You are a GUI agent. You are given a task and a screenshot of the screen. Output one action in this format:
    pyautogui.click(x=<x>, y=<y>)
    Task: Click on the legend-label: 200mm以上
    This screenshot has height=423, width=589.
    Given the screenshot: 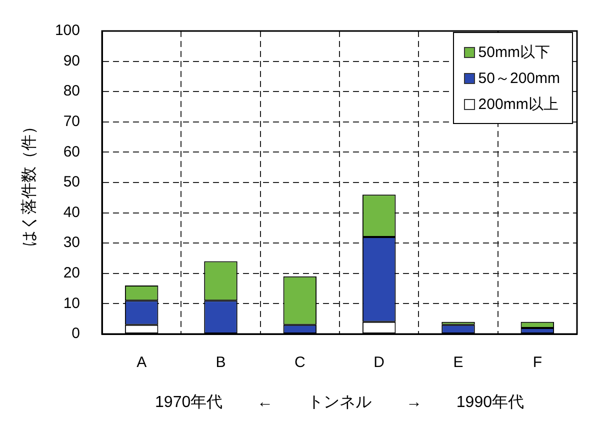 What is the action you would take?
    pyautogui.click(x=518, y=104)
    